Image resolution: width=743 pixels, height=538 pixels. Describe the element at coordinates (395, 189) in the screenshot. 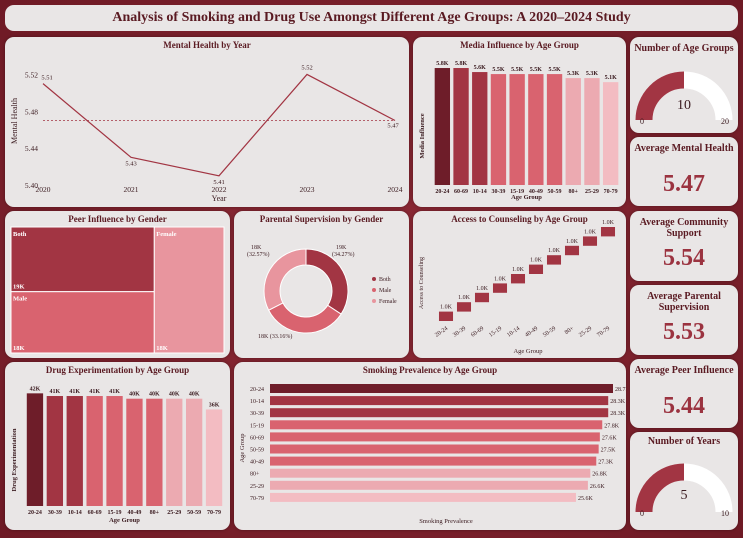

I see `x-tick-label: 2024` at that location.